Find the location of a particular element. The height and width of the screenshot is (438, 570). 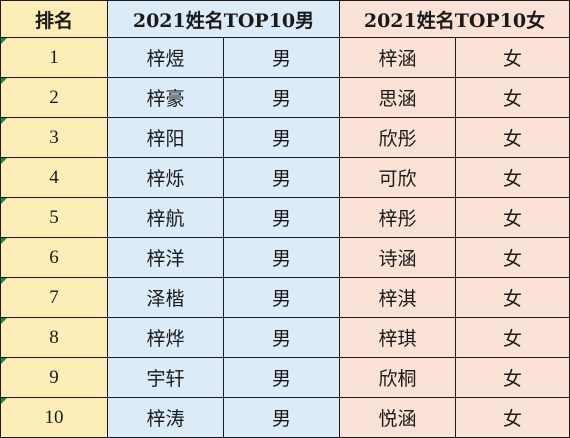

rank-cell: 6 is located at coordinates (54, 257).